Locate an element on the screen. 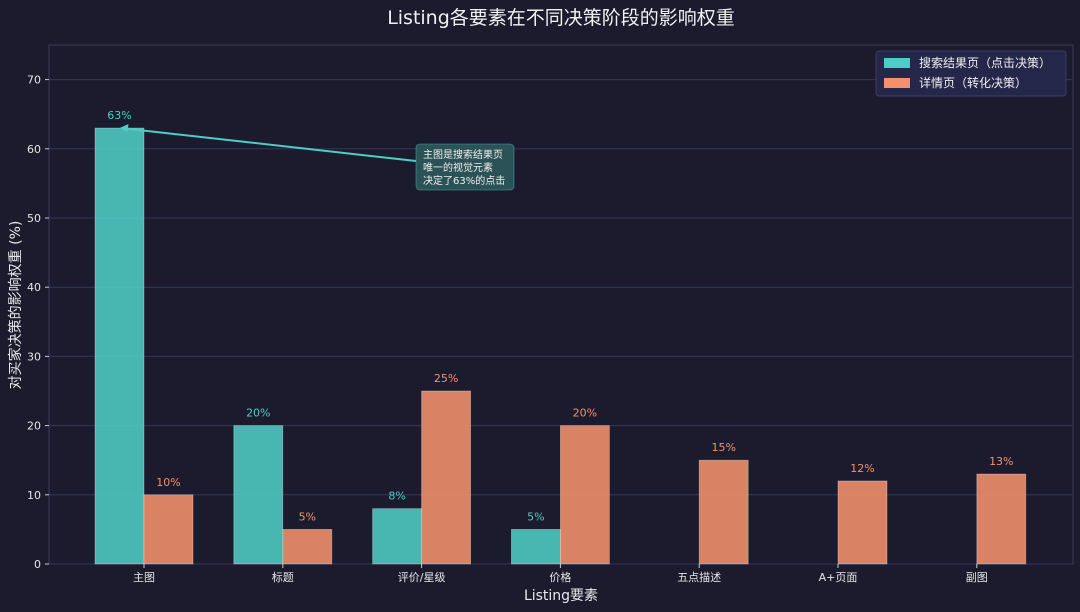 Image resolution: width=1080 pixels, height=612 pixels. data-label-detail: 20% is located at coordinates (585, 413).